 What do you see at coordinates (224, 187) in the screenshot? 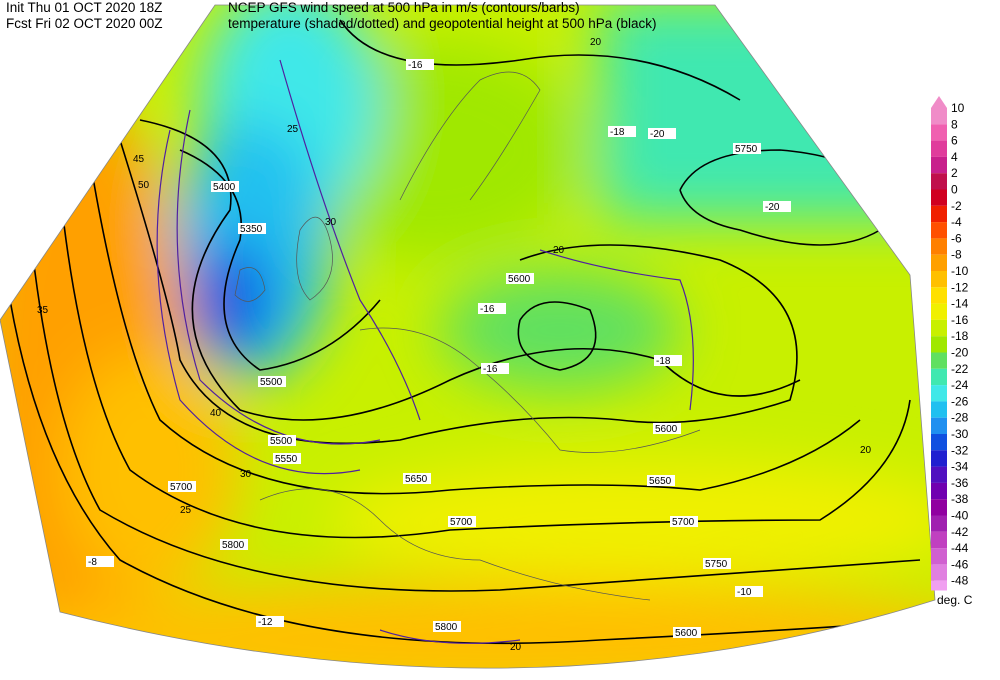
I see `height-label: 5400` at bounding box center [224, 187].